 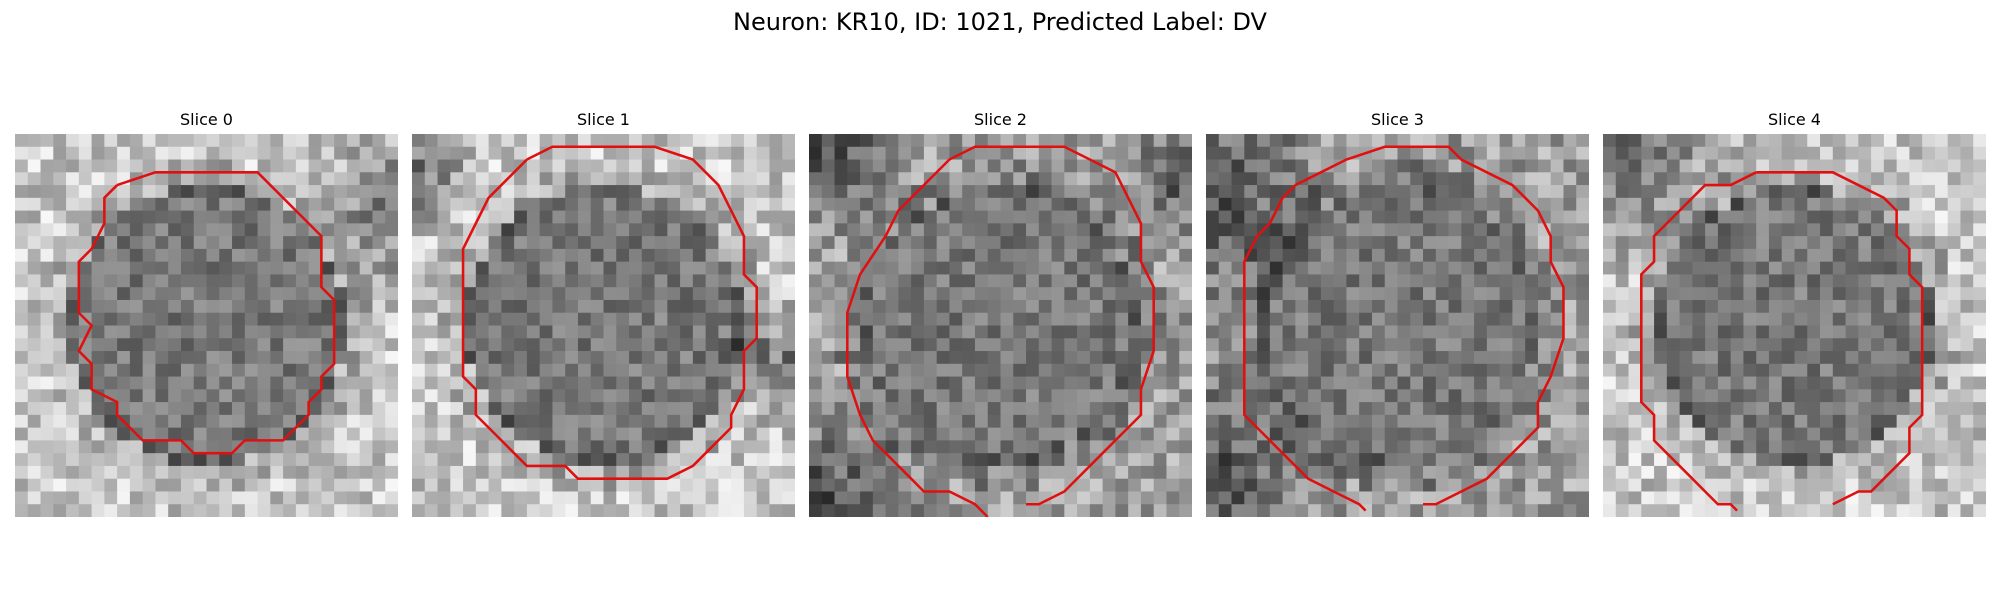 I want to click on slice-title: Slice 4, so click(x=1794, y=119).